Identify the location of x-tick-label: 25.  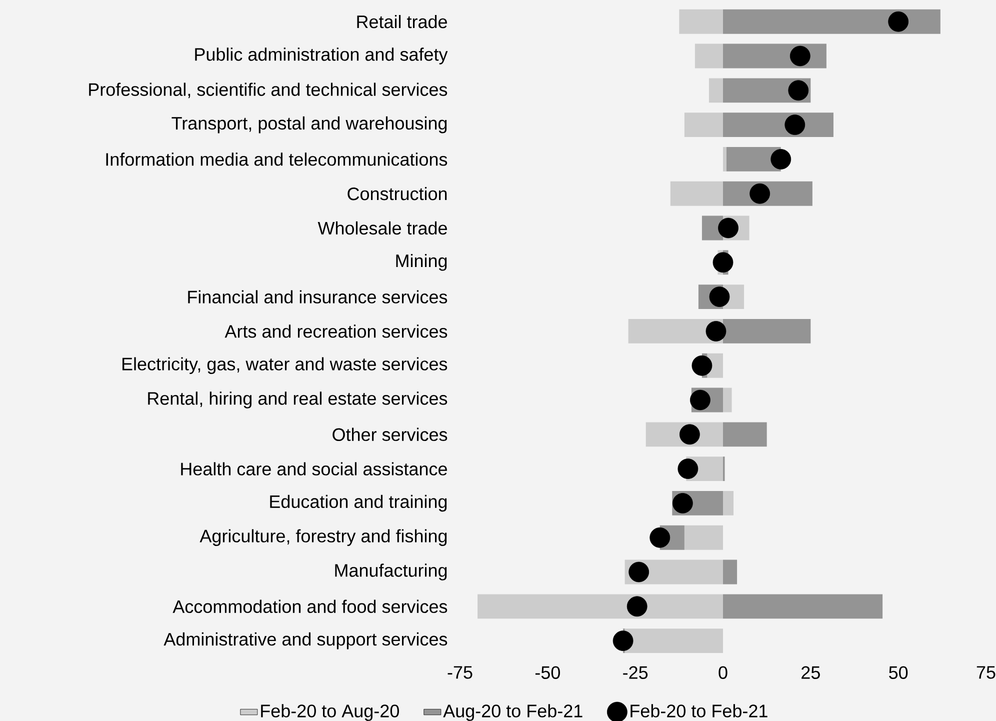
(811, 672).